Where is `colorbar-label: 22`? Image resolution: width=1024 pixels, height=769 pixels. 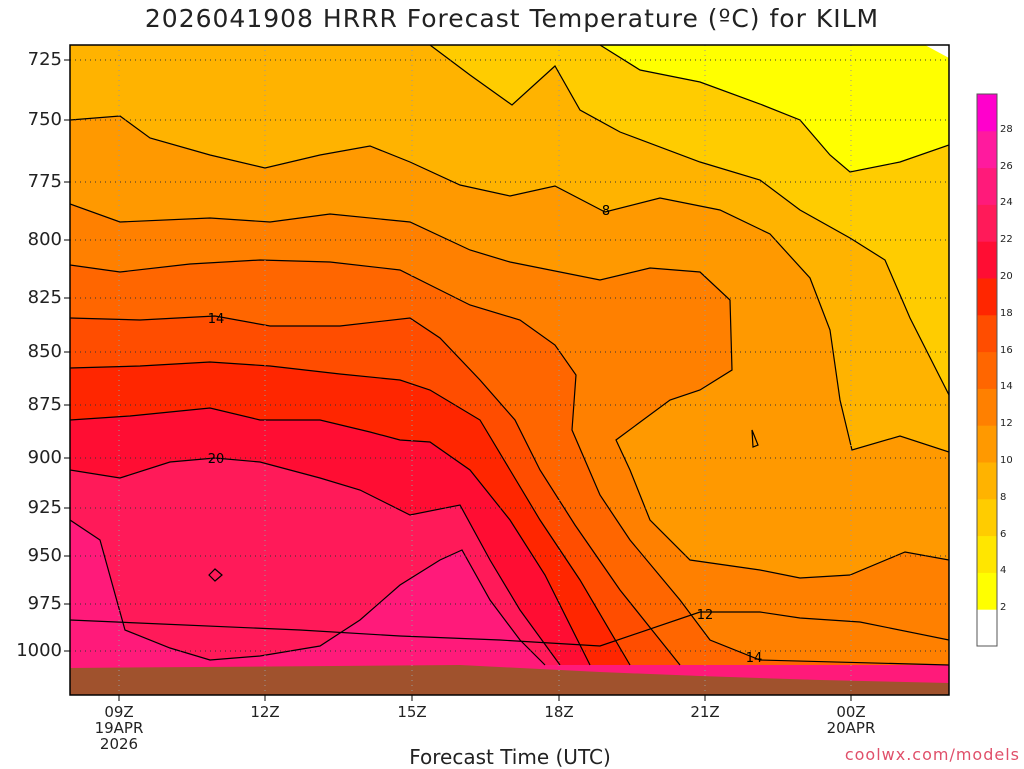 colorbar-label: 22 is located at coordinates (1006, 240).